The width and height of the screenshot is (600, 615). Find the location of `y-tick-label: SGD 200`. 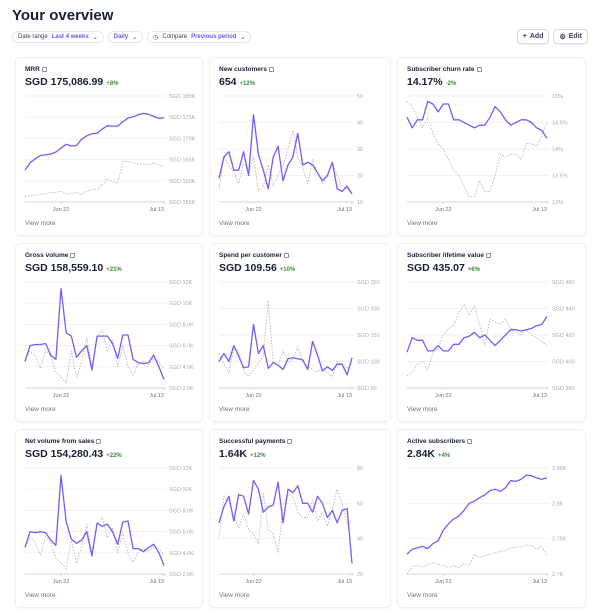

y-tick-label: SGD 200 is located at coordinates (368, 310).